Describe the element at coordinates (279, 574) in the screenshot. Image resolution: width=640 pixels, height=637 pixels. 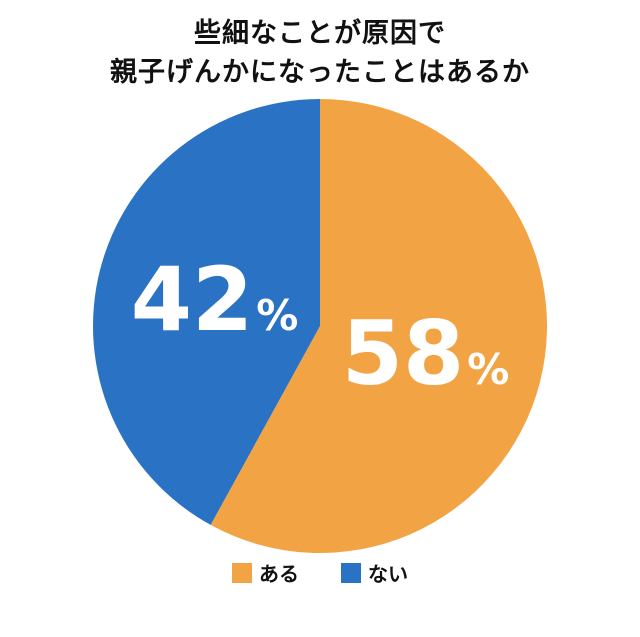
I see `legend-label-ある: ある` at that location.